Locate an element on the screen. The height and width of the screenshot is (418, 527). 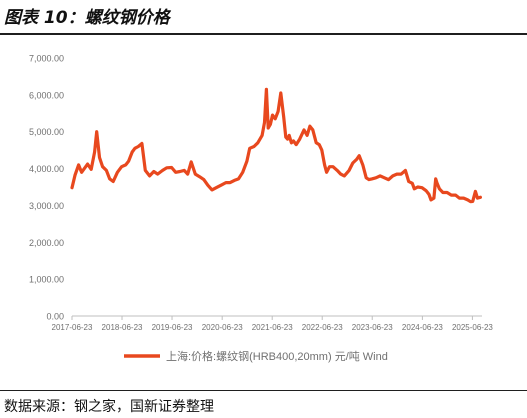
y-tick-label: 6,000.00 is located at coordinates (46, 95).